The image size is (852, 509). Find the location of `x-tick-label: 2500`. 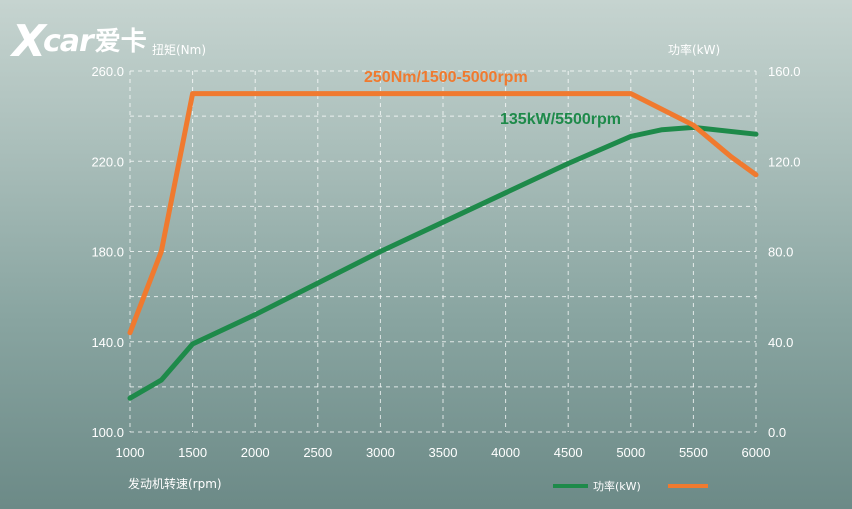

x-tick-label: 2500 is located at coordinates (317, 452).